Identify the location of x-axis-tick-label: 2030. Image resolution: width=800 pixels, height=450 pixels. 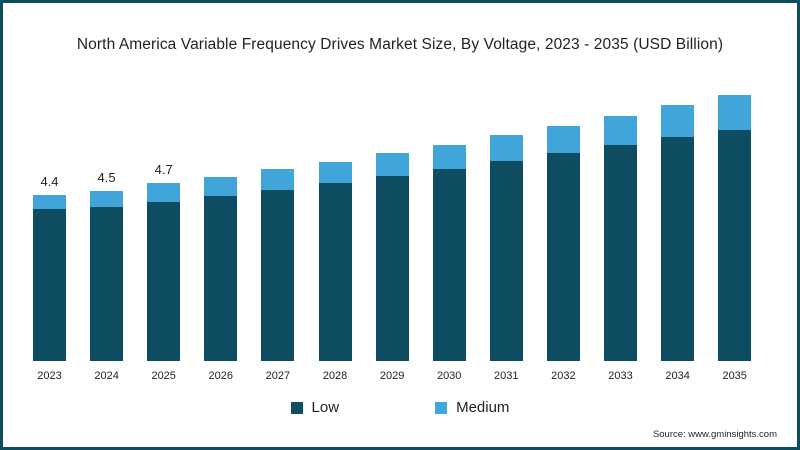
(449, 376).